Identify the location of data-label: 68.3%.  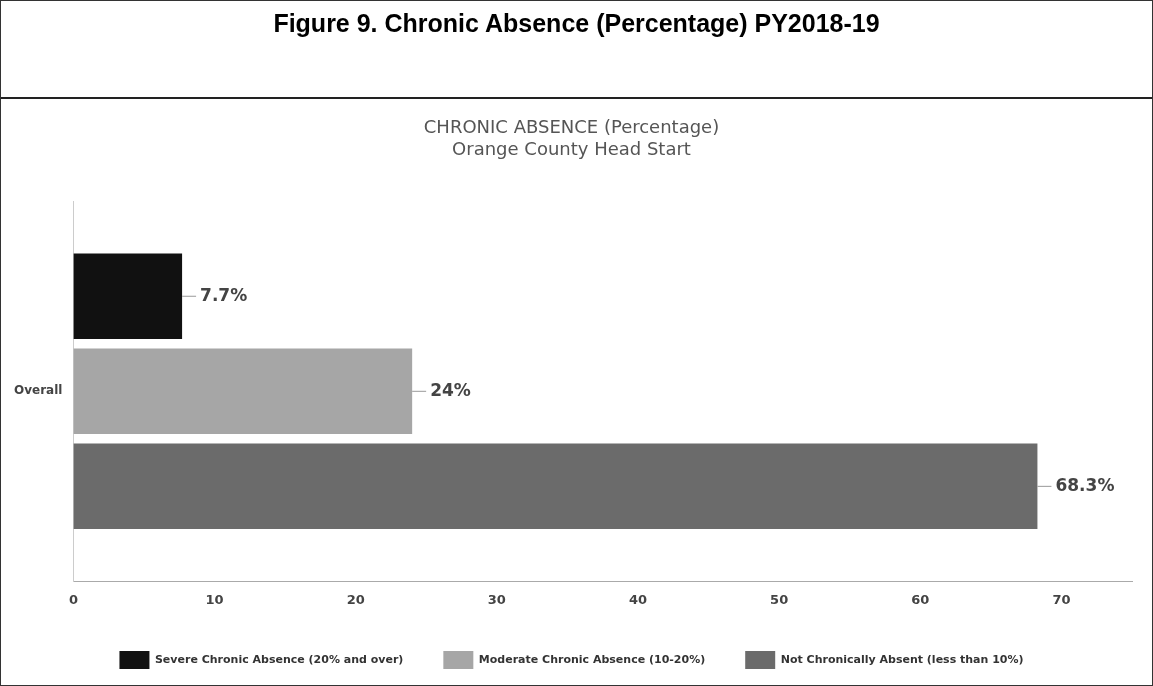
(1085, 484).